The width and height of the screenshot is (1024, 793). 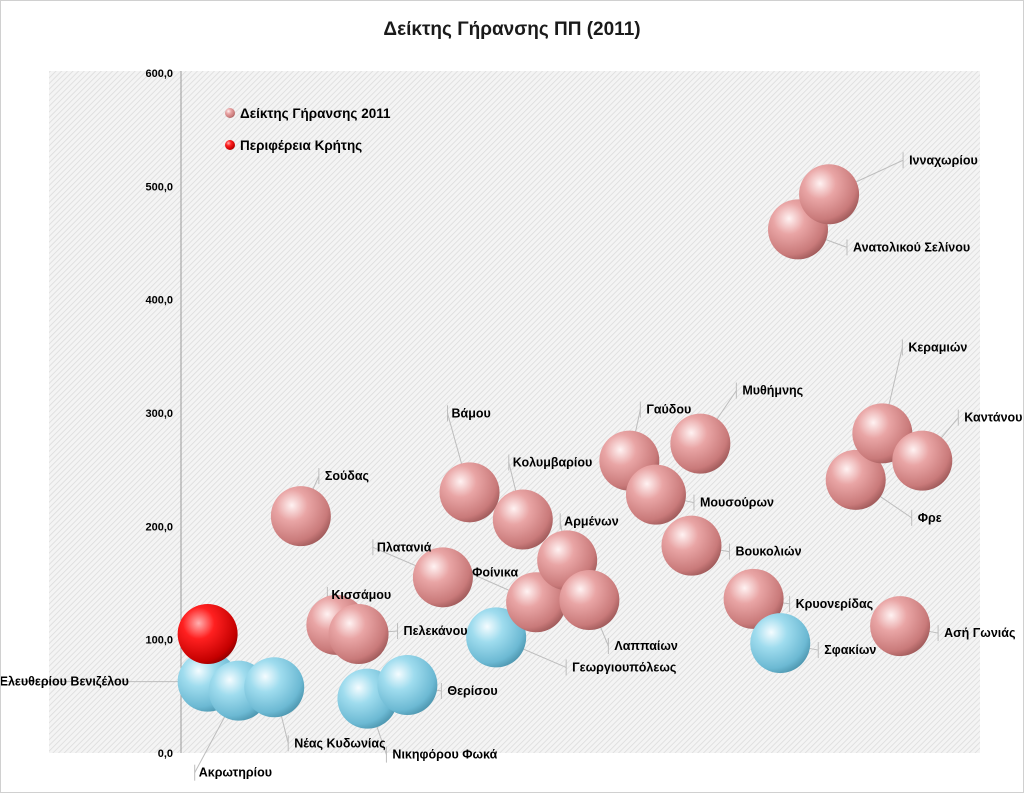 I want to click on data-label: Γαύδου, so click(x=668, y=410).